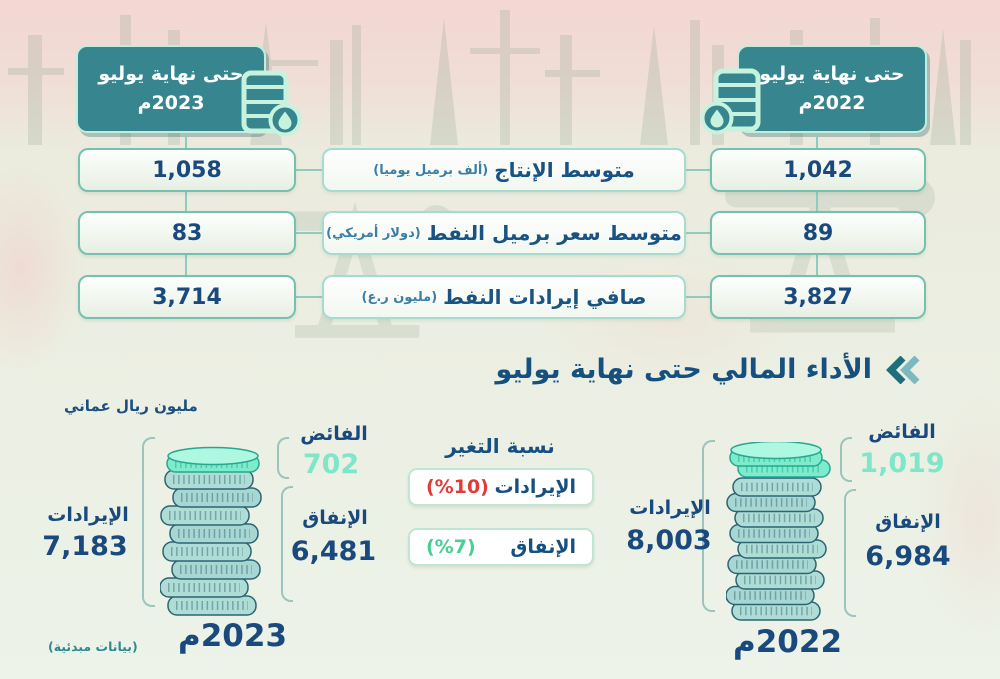 This screenshot has width=1000, height=679. I want to click on row-label-oil-price: متوسط سعر برميل النفط (دولار أمريكي), so click(504, 233).